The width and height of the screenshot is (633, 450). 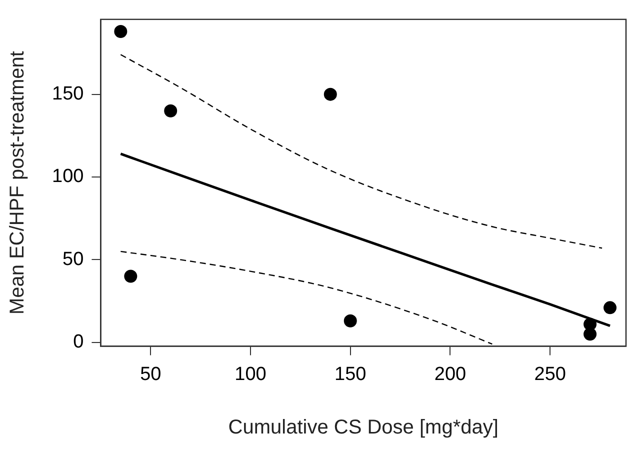 I want to click on y-tick-label: 150, so click(x=68, y=94).